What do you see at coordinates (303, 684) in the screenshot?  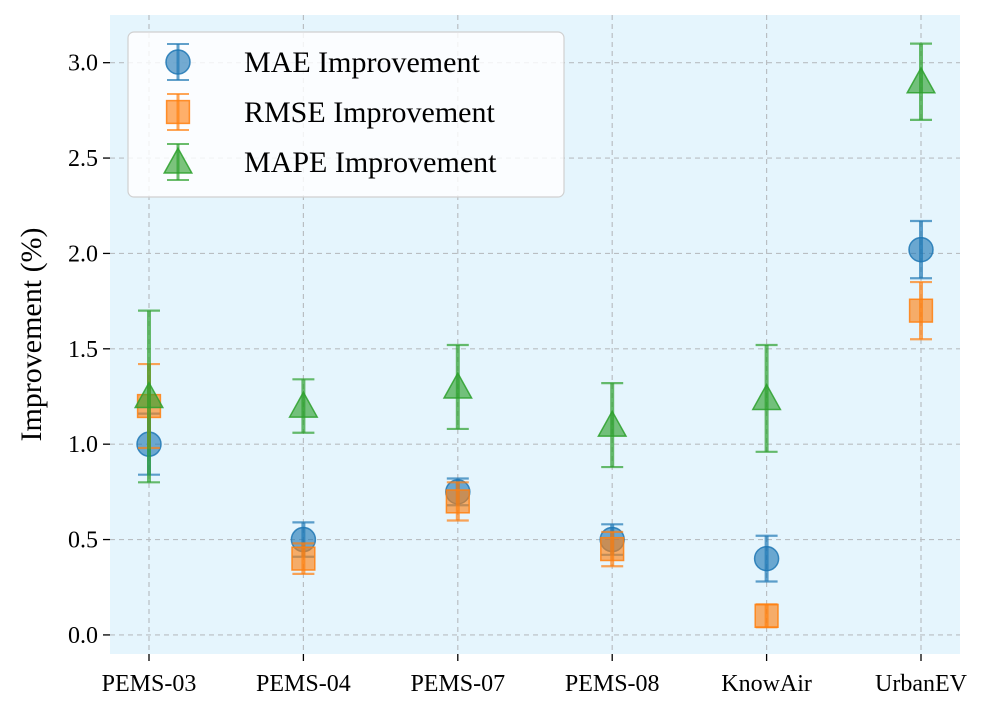 I see `x-tick-label: PEMS-04` at bounding box center [303, 684].